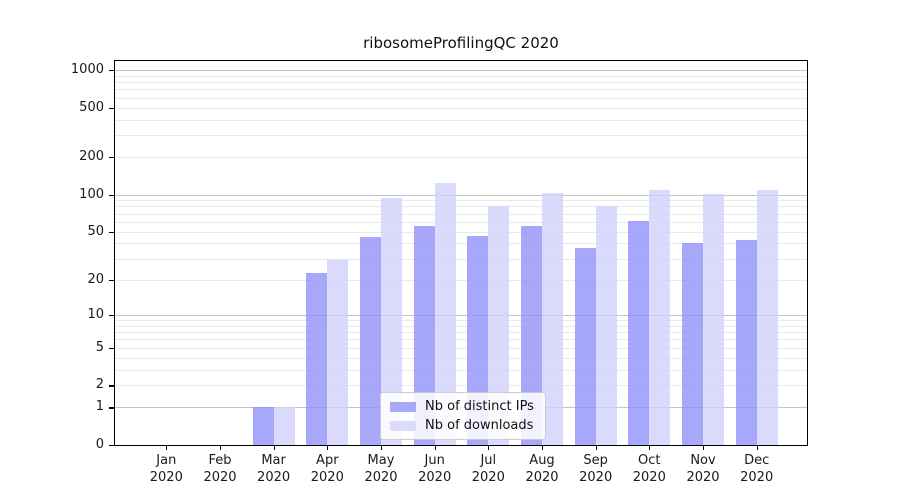 The image size is (900, 500). I want to click on legend-item: Nb of distinct IPs, so click(462, 406).